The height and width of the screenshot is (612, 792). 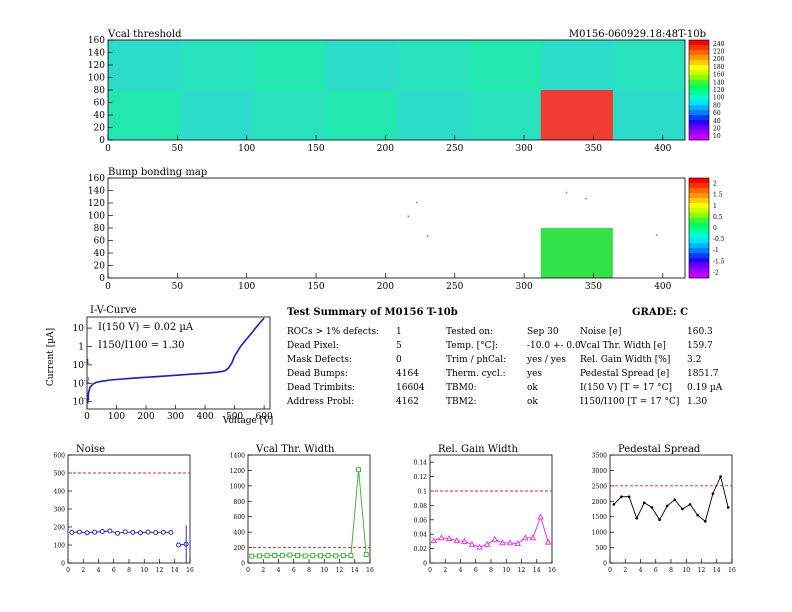 I want to click on y-tick-label: 2500, so click(x=599, y=486).